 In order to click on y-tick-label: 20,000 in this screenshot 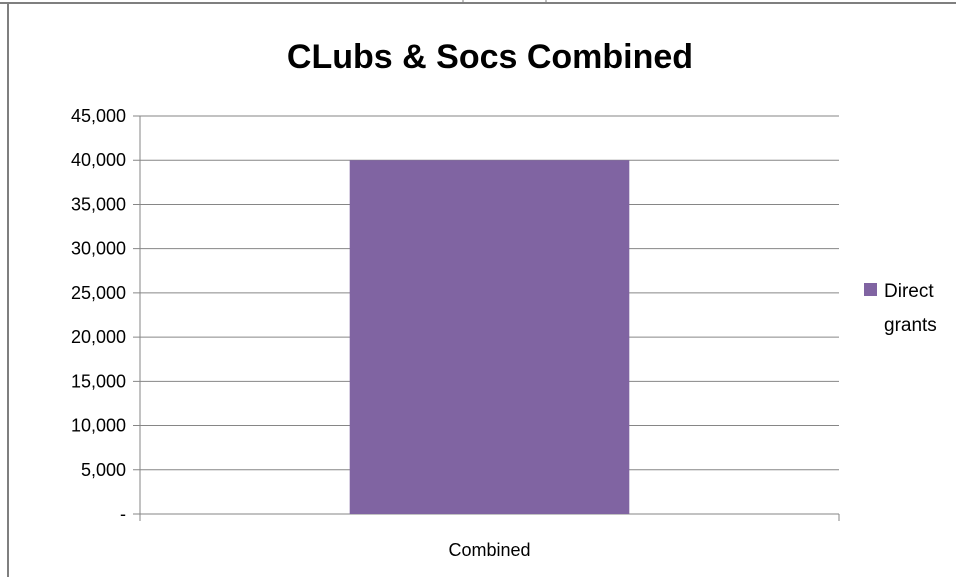, I will do `click(98, 337)`.